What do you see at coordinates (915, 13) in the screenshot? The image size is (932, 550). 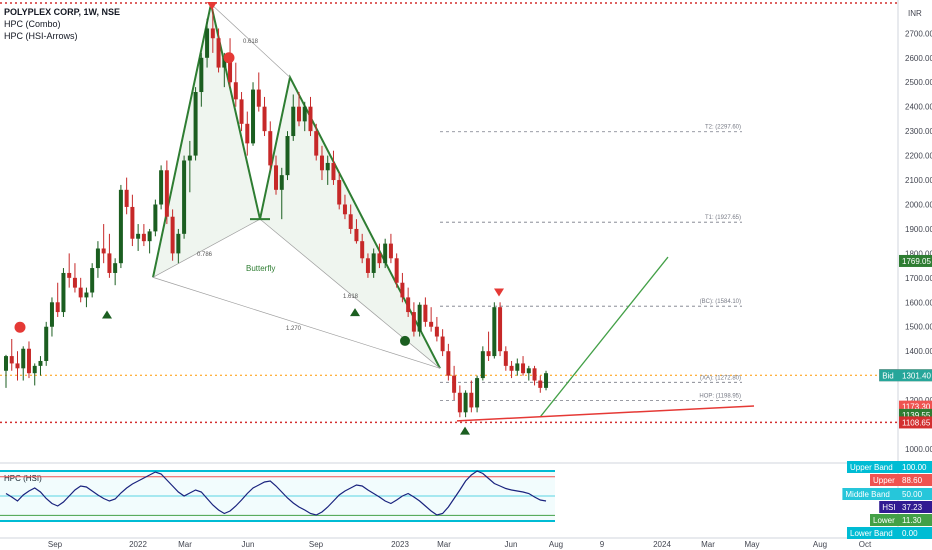 I see `currency-label: INR` at bounding box center [915, 13].